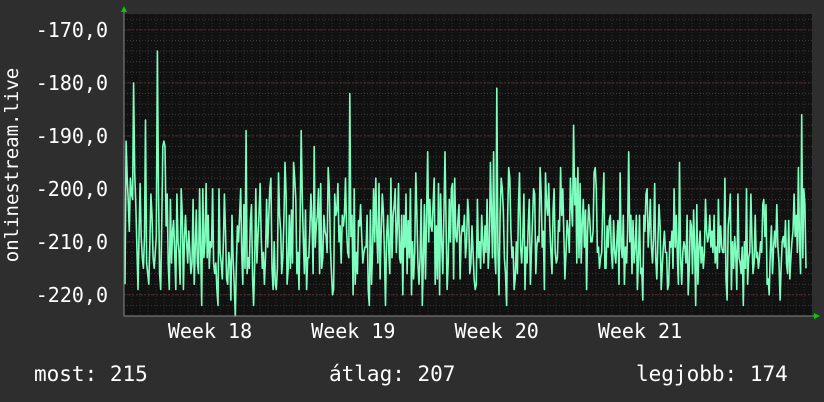 The width and height of the screenshot is (824, 402). What do you see at coordinates (128, 374) in the screenshot?
I see `legend-current-value: 215` at bounding box center [128, 374].